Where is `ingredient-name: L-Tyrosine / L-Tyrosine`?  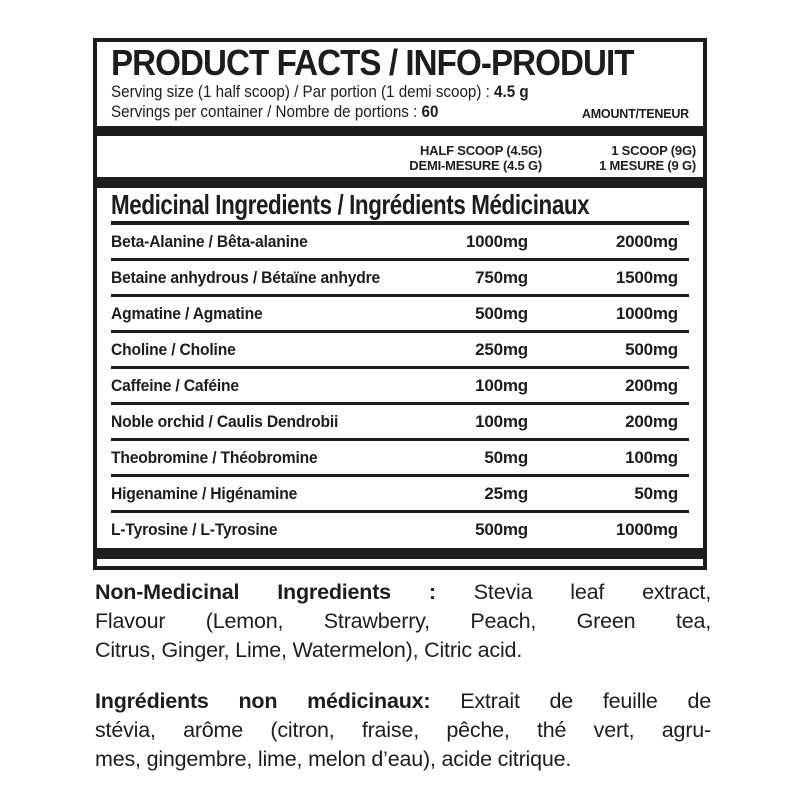 ingredient-name: L-Tyrosine / L-Tyrosine is located at coordinates (194, 529).